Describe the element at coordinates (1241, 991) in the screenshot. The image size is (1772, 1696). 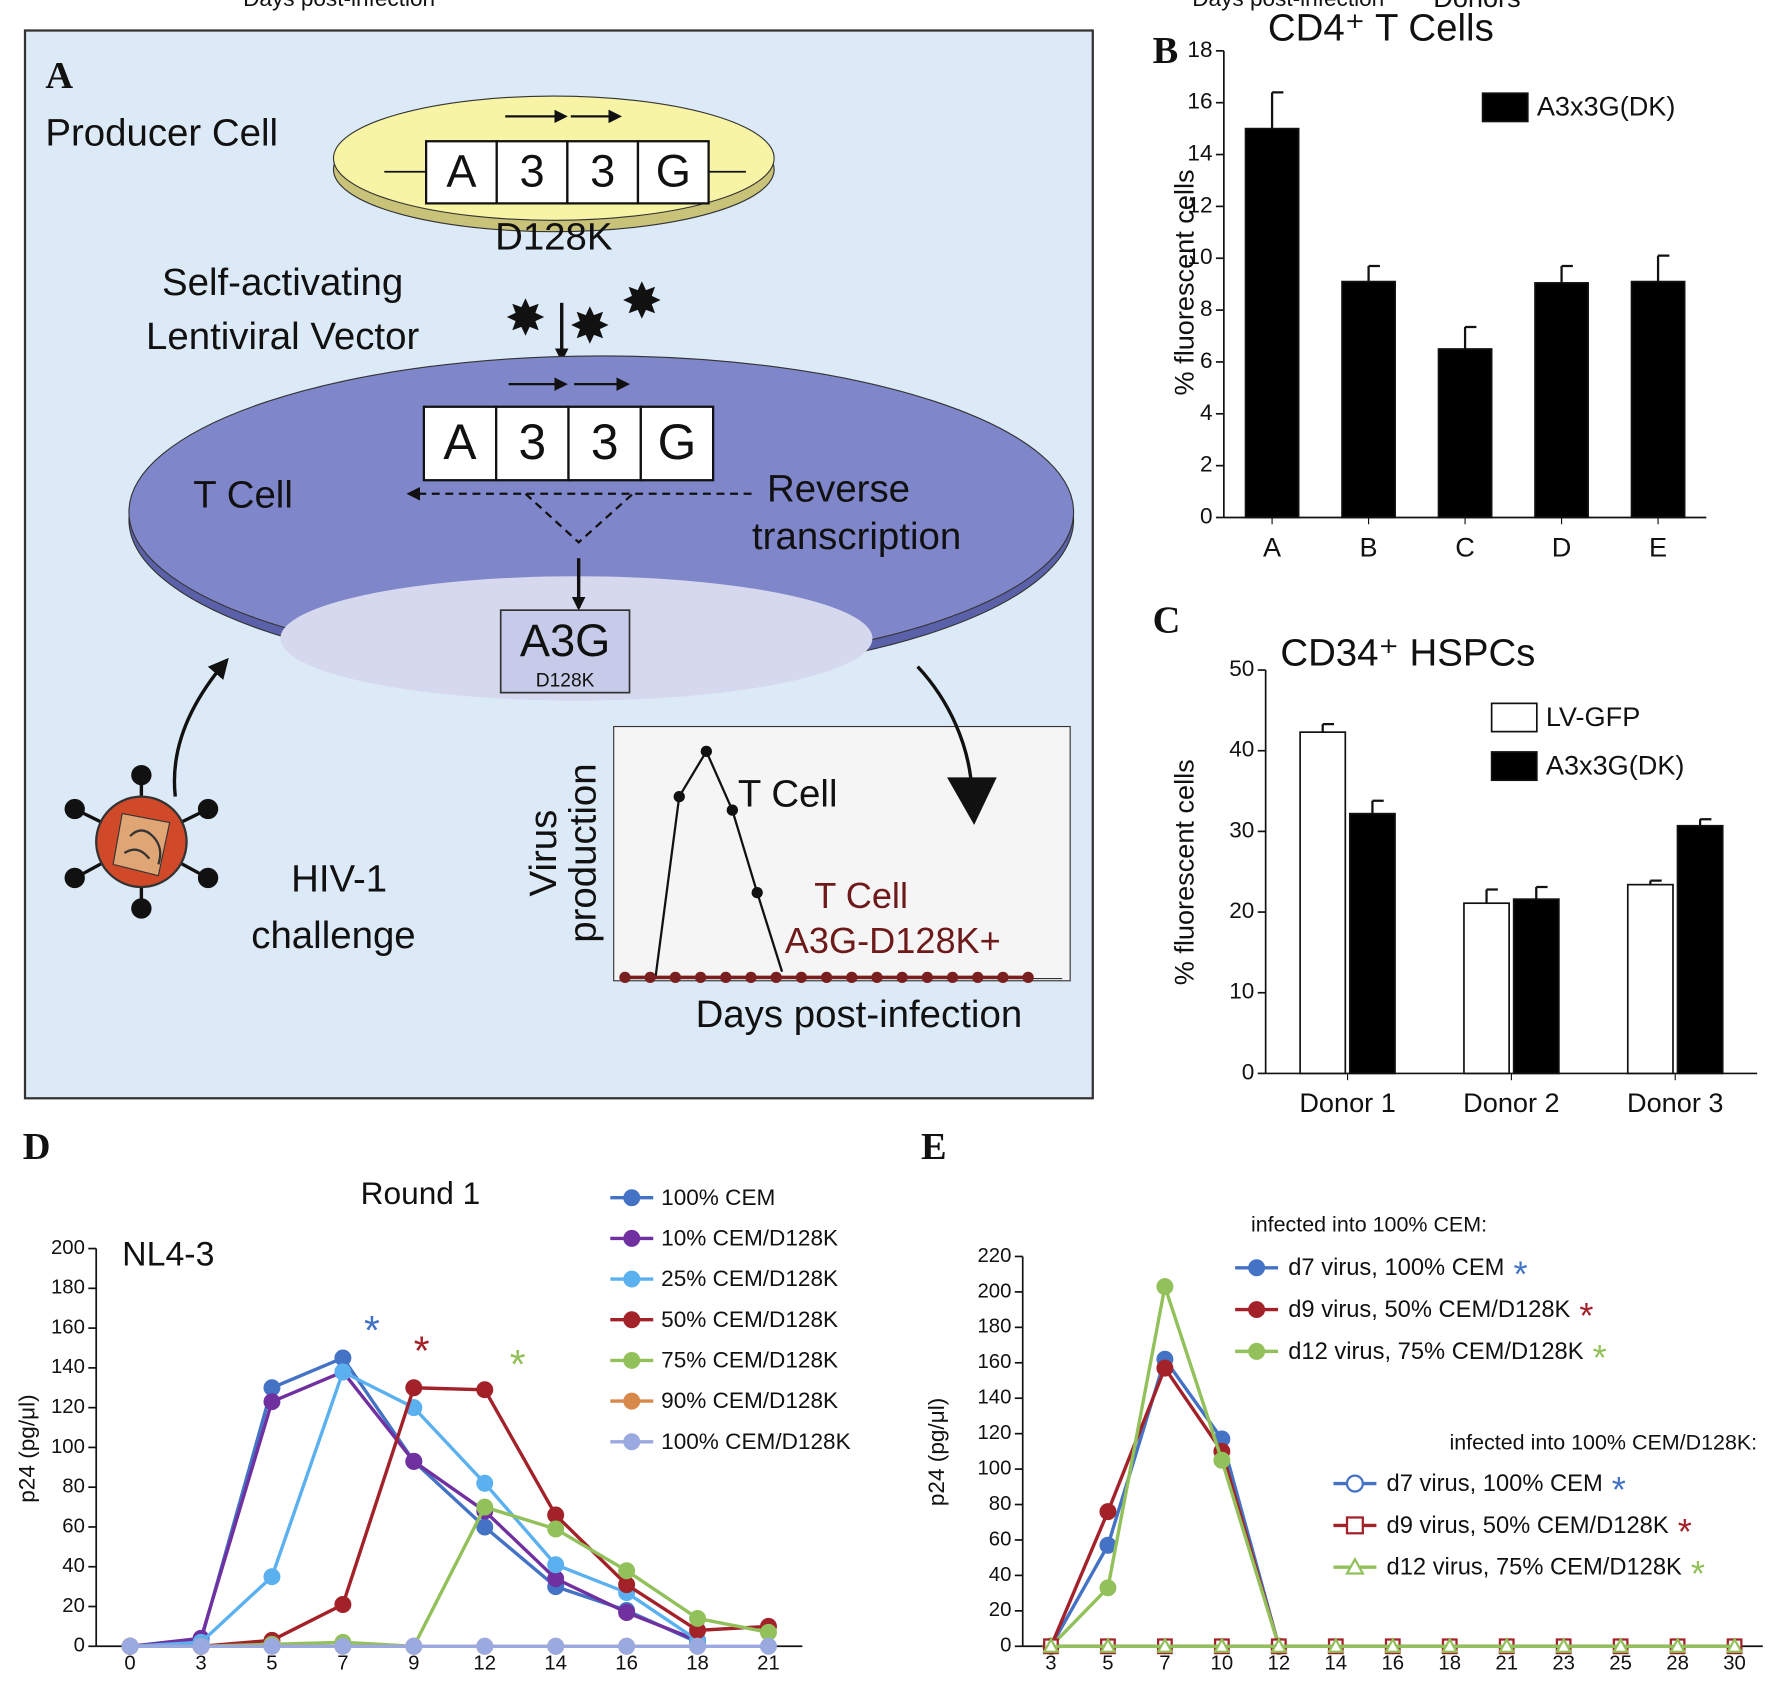
I see `y-tick-label: 10` at that location.